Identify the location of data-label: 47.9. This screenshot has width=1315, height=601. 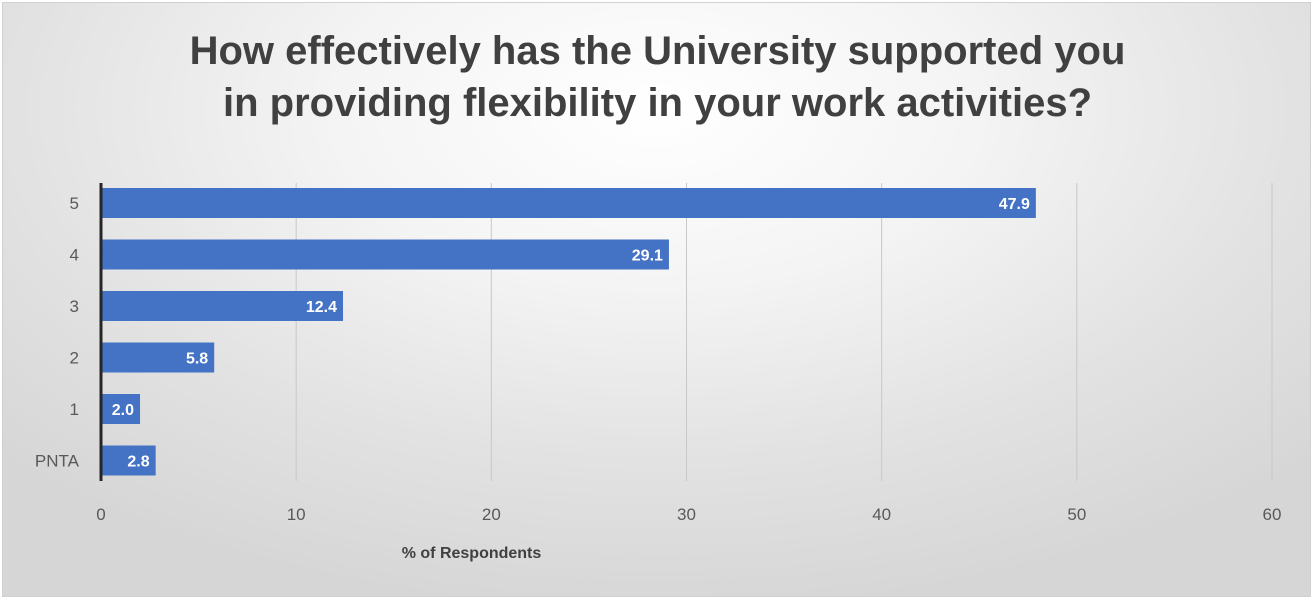
(1014, 204).